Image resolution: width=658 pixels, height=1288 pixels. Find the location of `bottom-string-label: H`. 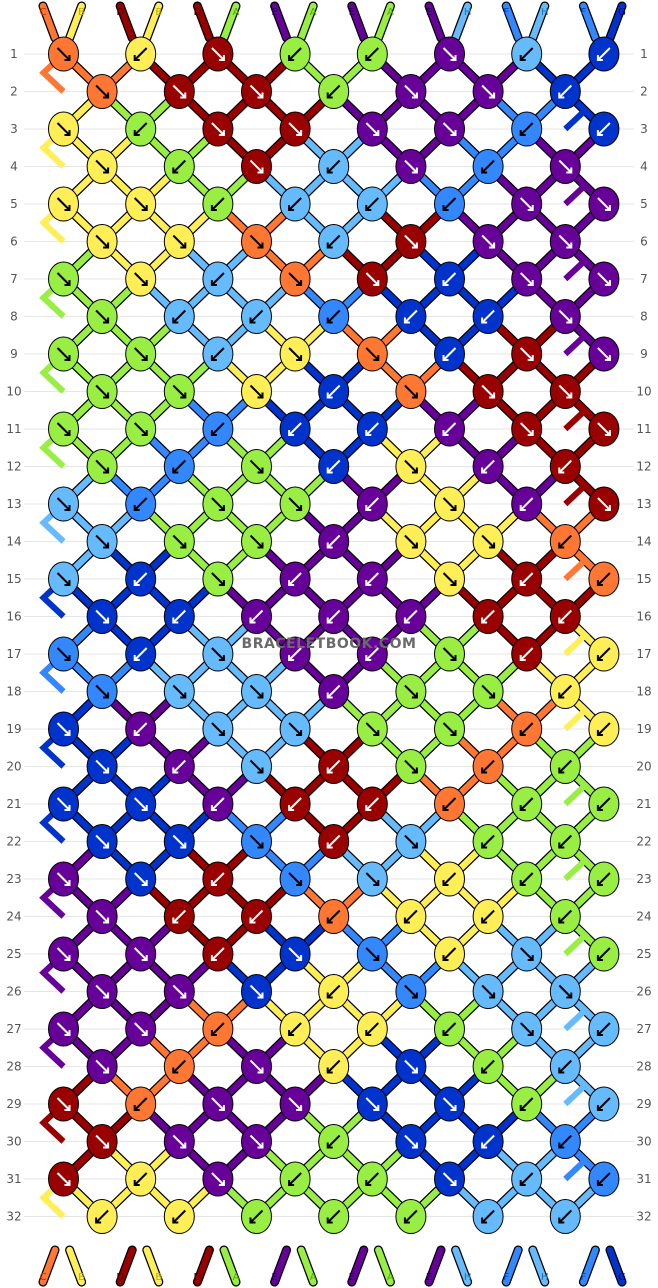

bottom-string-label: H is located at coordinates (545, 1277).